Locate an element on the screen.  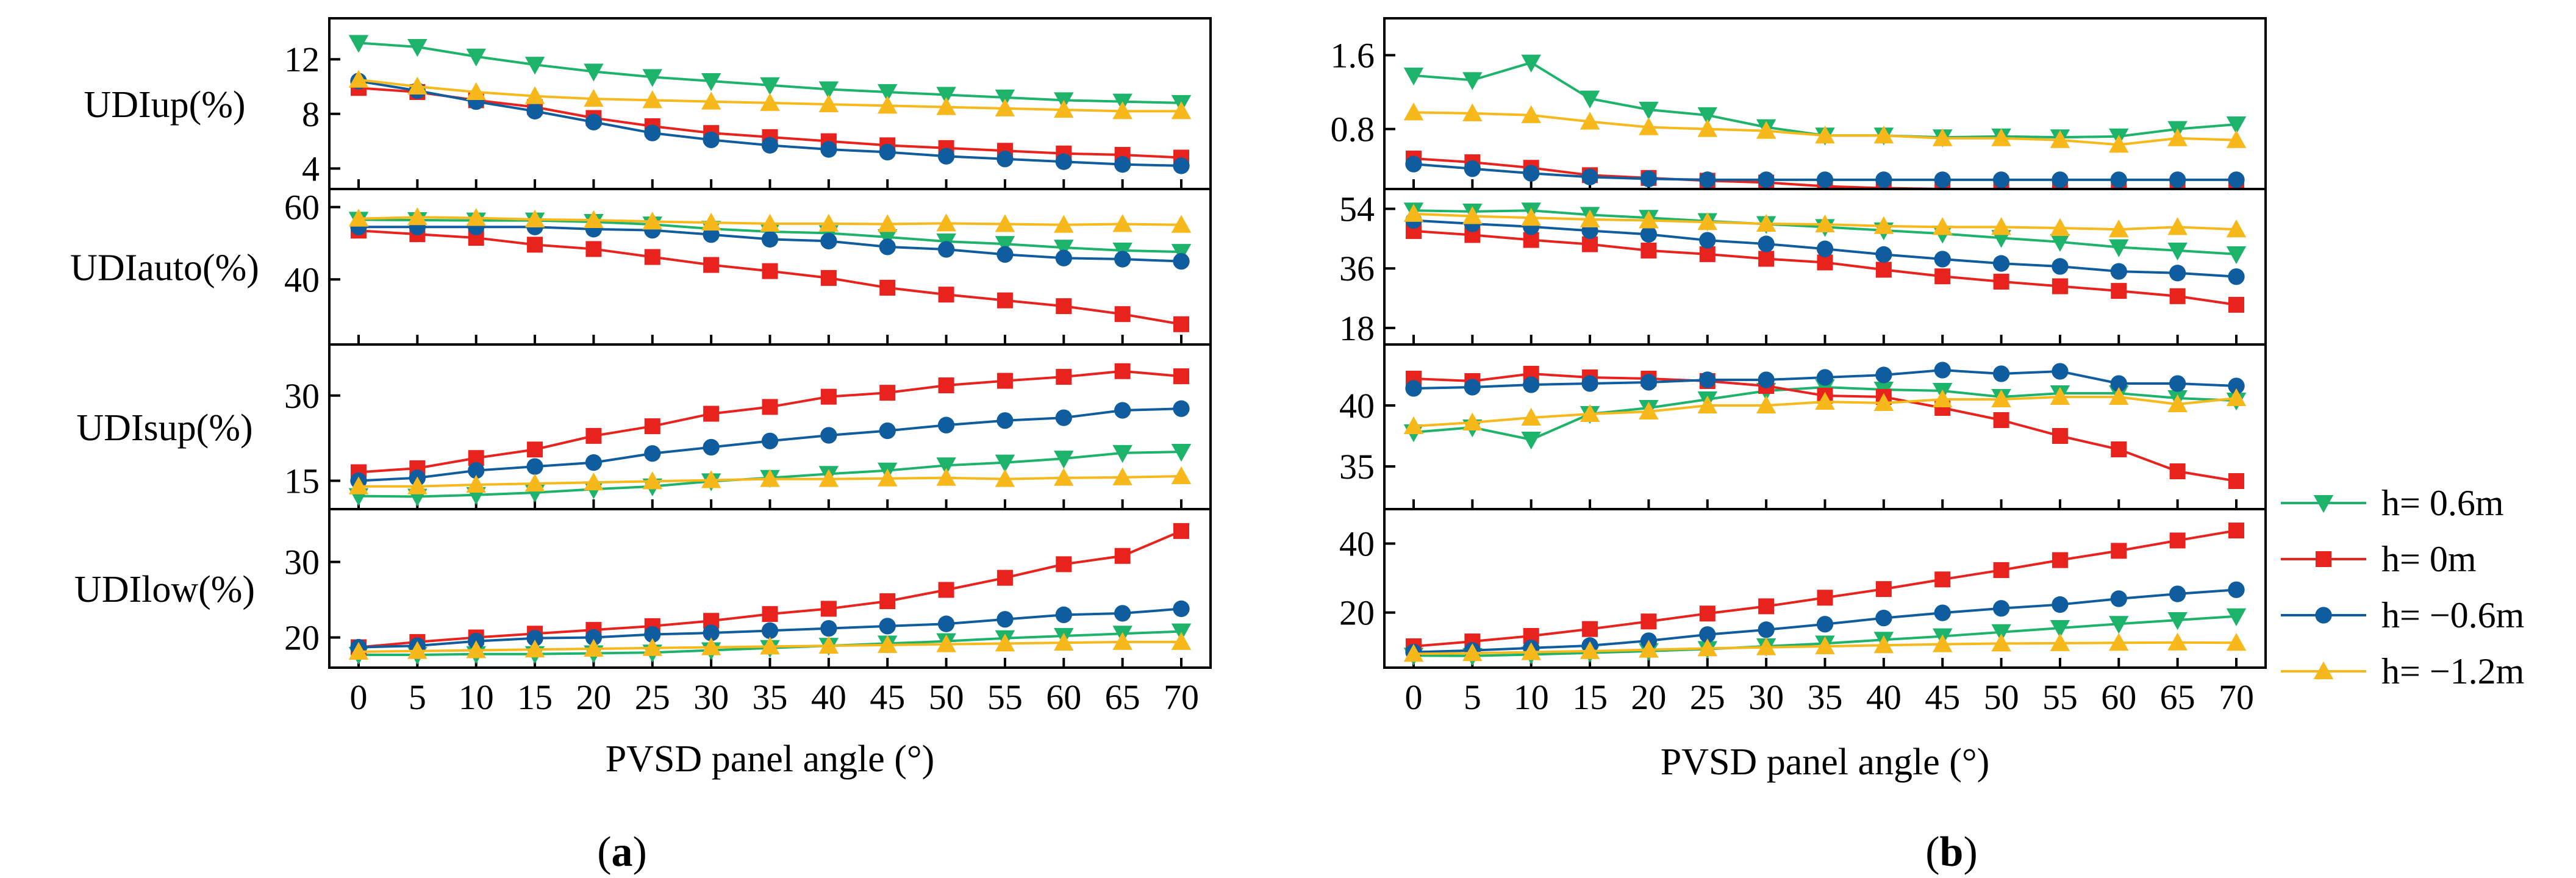
chart-a-panel-3: 15 30 UDIsup(%) is located at coordinates (644, 426).